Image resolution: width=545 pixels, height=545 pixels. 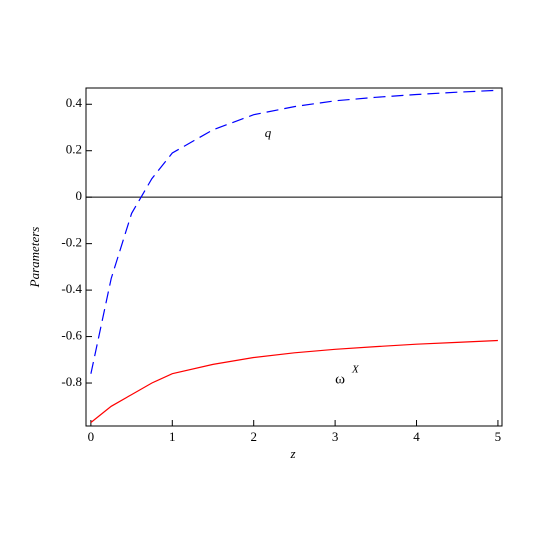 What do you see at coordinates (74, 149) in the screenshot?
I see `y-tick-label: 0.2` at bounding box center [74, 149].